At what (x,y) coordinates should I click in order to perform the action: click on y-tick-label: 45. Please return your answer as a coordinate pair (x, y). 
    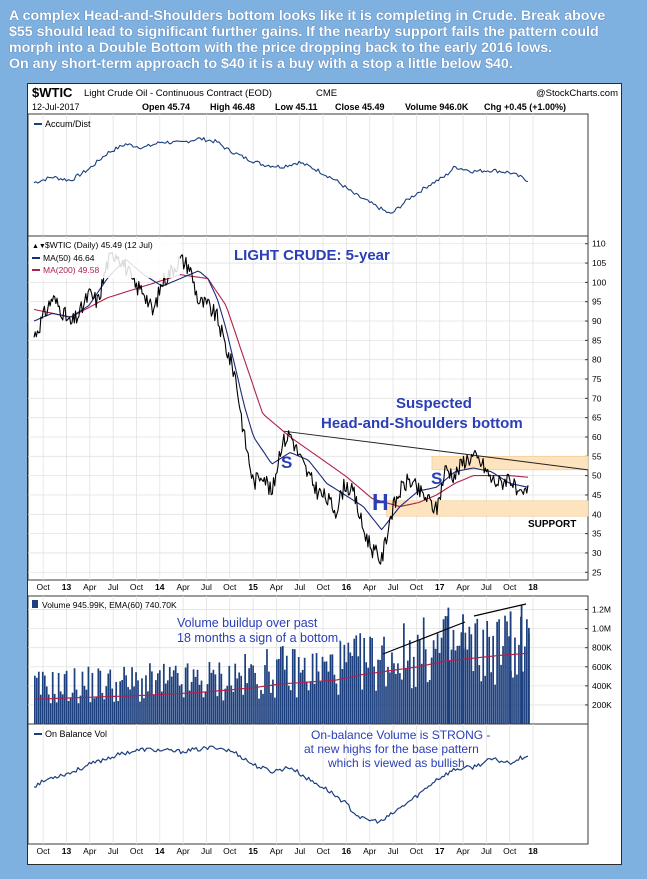
    Looking at the image, I should click on (597, 495).